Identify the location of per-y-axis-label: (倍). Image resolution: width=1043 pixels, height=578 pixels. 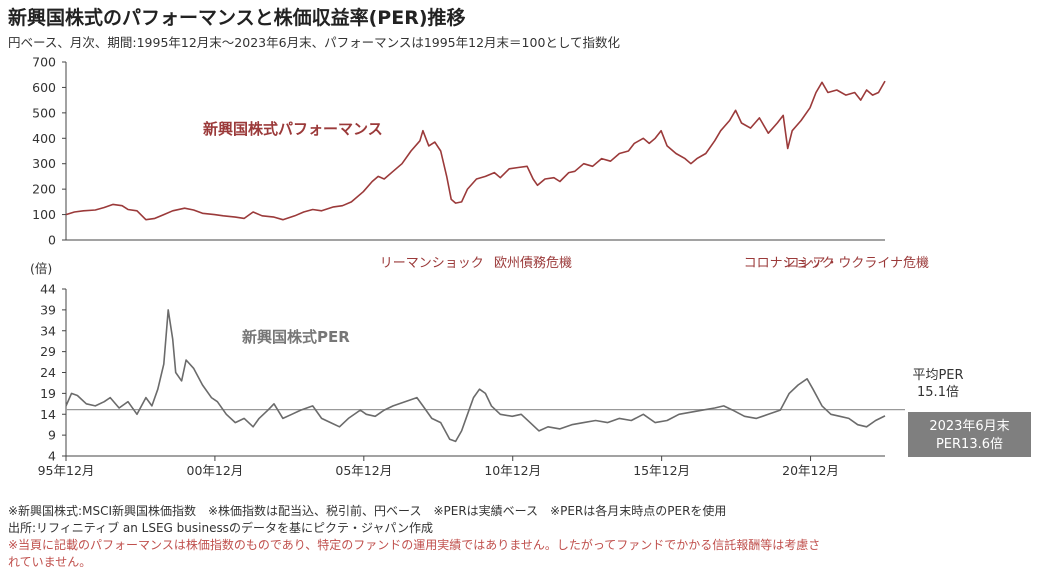
(41, 268).